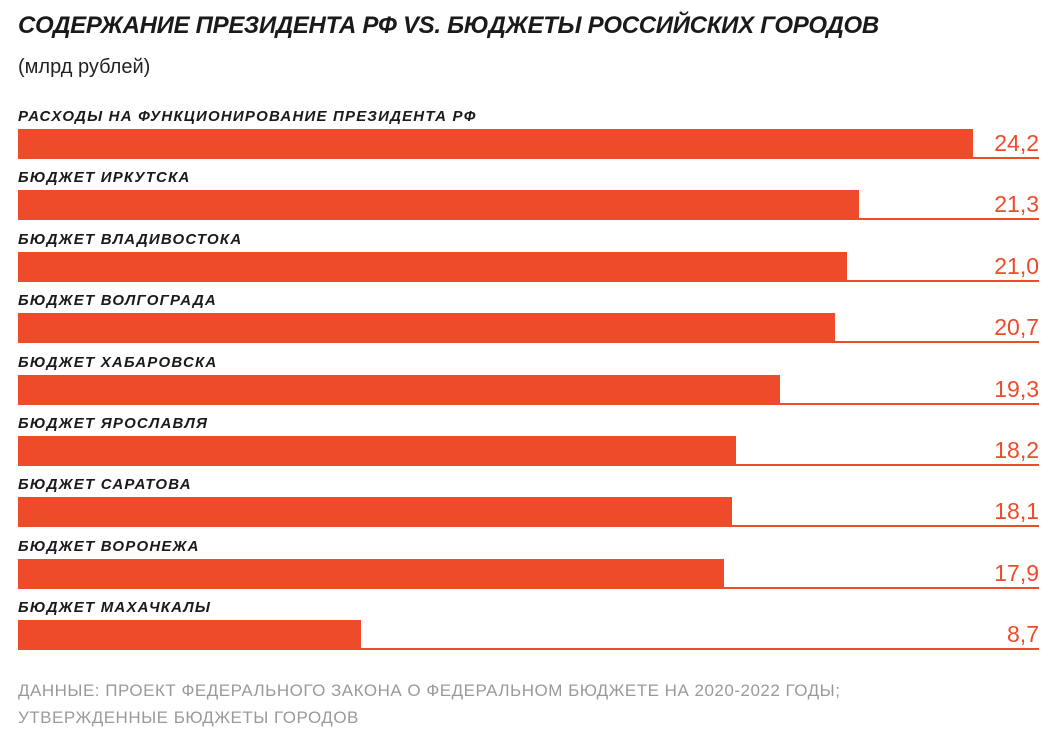  Describe the element at coordinates (84, 67) in the screenshot. I see `chart-subtitle: (млрд рублей)` at that location.